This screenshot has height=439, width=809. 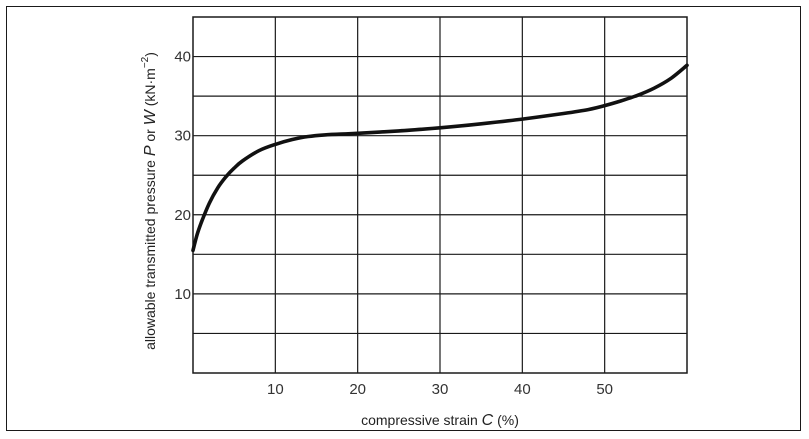 What do you see at coordinates (182, 136) in the screenshot?
I see `y-tick-label: 30` at bounding box center [182, 136].